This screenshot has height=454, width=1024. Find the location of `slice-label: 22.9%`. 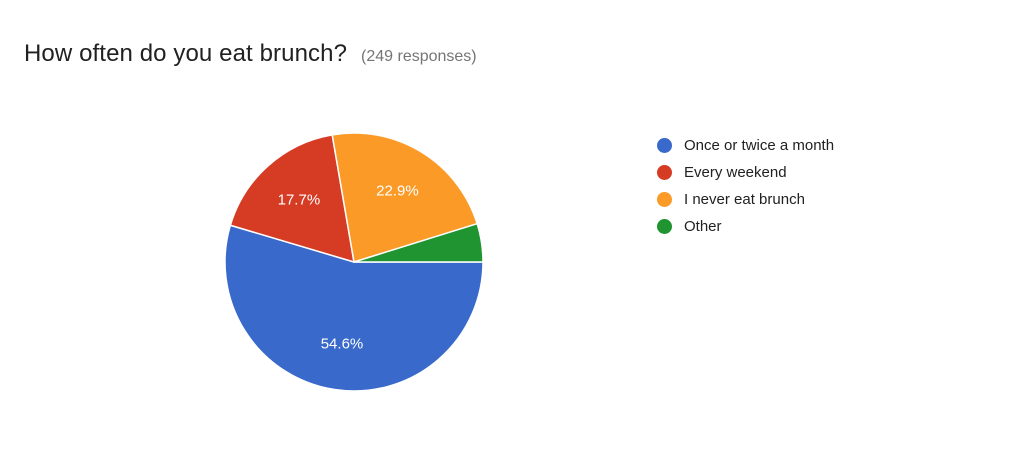

slice-label: 22.9% is located at coordinates (397, 191).